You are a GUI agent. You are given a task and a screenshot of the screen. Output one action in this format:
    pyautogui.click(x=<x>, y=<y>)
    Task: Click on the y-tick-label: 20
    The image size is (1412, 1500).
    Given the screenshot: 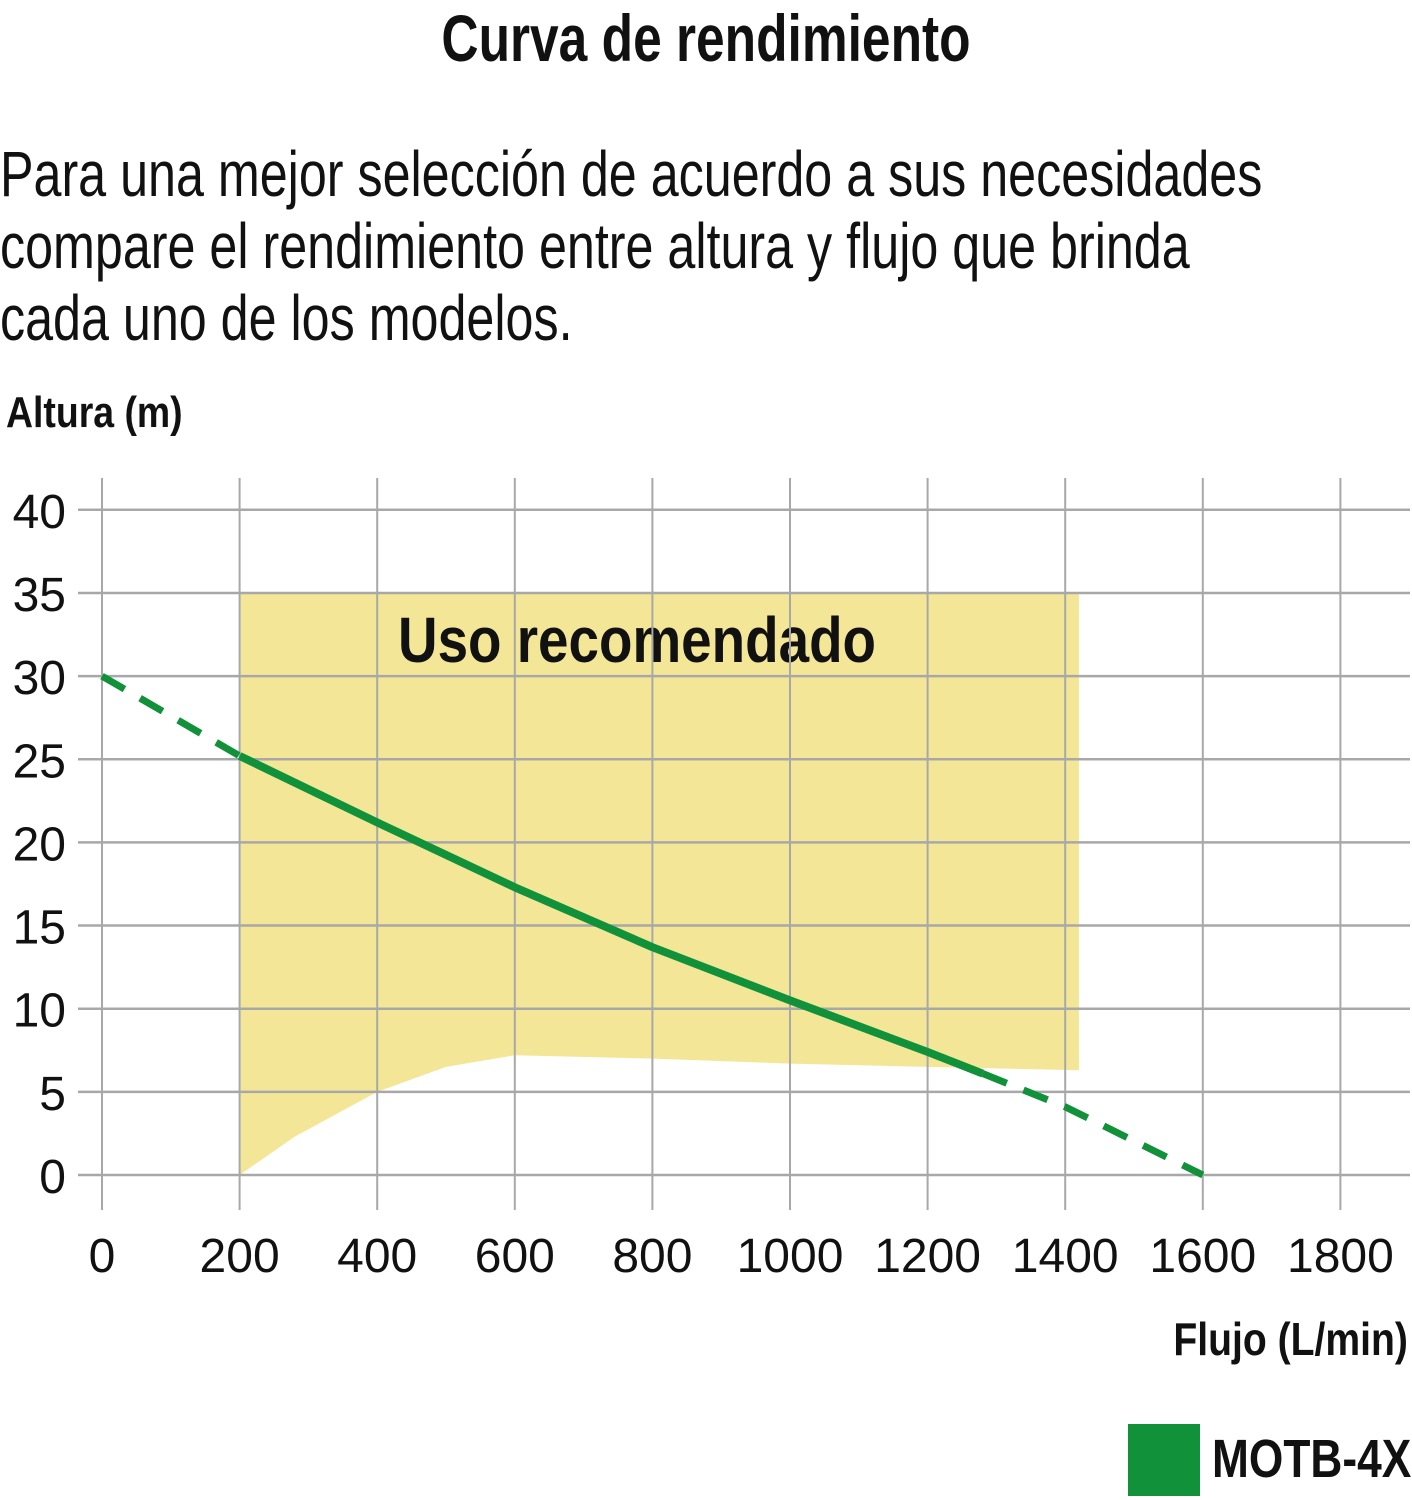 What is the action you would take?
    pyautogui.click(x=39, y=844)
    